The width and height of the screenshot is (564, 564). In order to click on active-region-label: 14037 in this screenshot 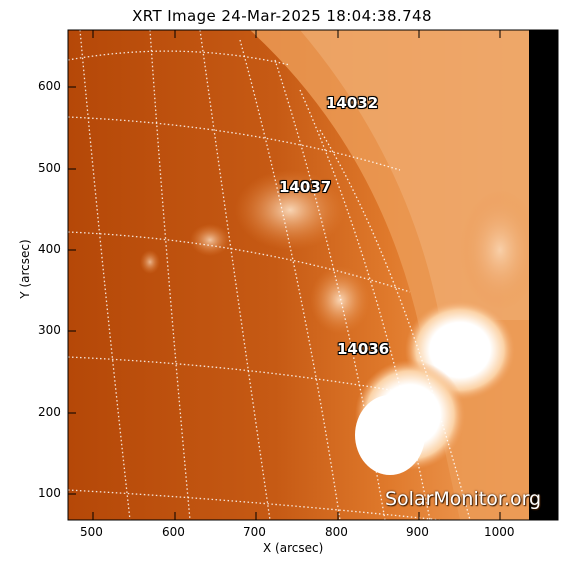, I will do `click(305, 187)`.